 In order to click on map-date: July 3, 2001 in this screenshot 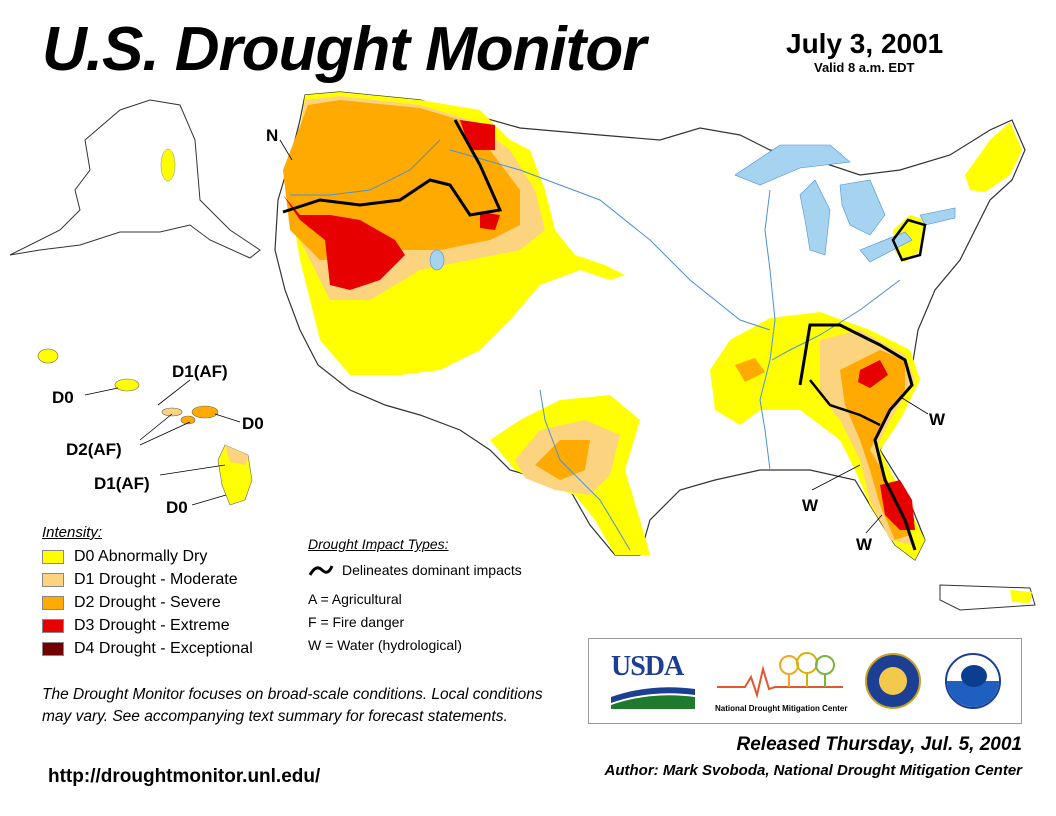, I will do `click(865, 43)`.